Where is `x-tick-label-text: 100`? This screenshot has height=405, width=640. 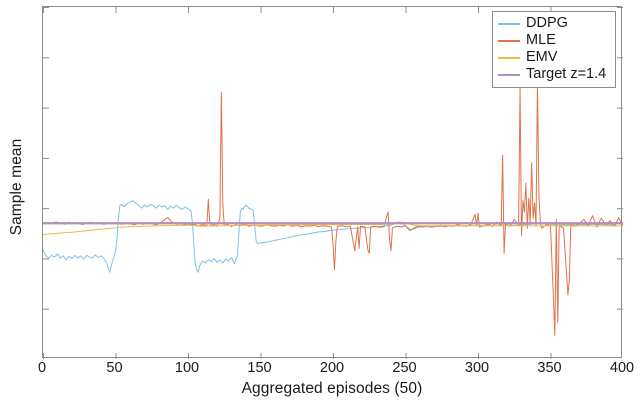
x-tick-label-text: 100 is located at coordinates (187, 368).